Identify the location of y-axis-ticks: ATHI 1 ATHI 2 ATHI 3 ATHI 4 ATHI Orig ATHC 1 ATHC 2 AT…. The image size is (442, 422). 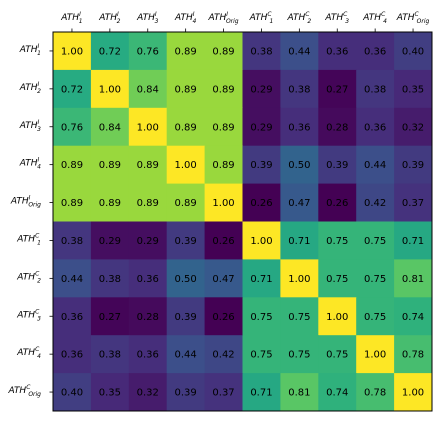
(30, 220).